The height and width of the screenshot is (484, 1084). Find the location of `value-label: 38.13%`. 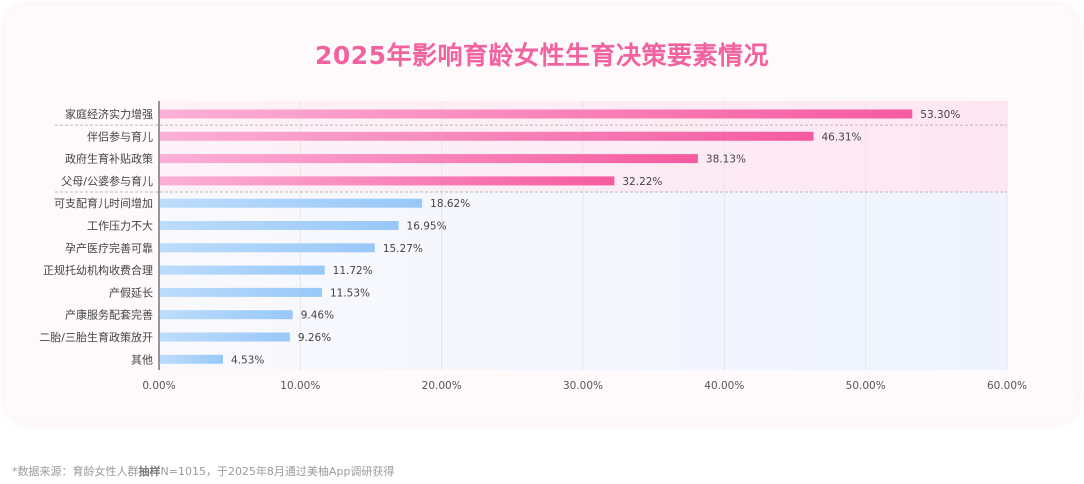

value-label: 38.13% is located at coordinates (726, 160).